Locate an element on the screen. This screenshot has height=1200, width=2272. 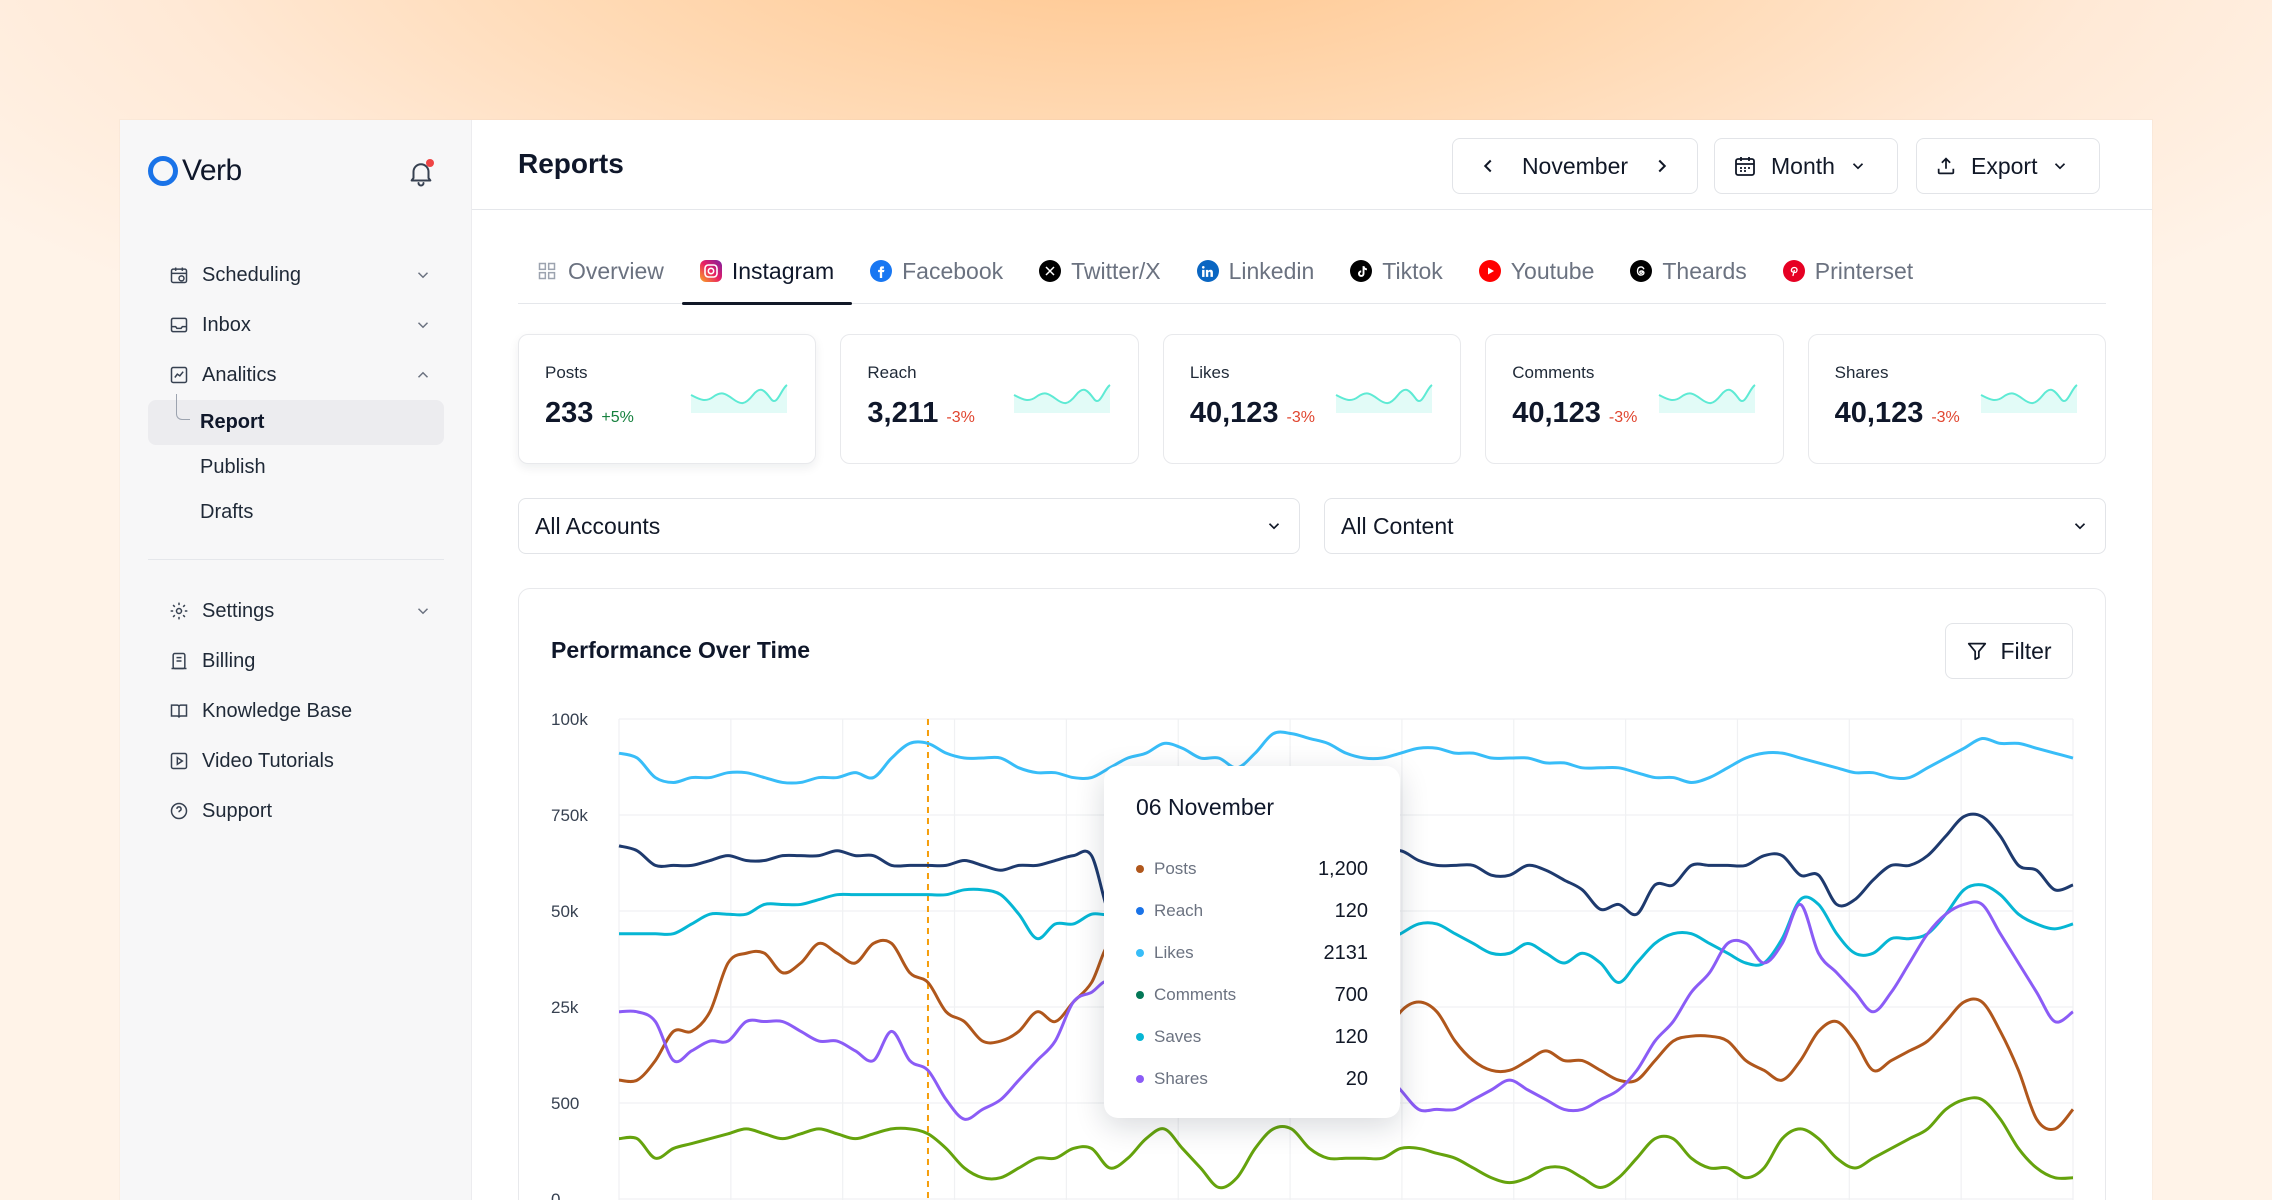
linkedin-icon is located at coordinates (1207, 271).